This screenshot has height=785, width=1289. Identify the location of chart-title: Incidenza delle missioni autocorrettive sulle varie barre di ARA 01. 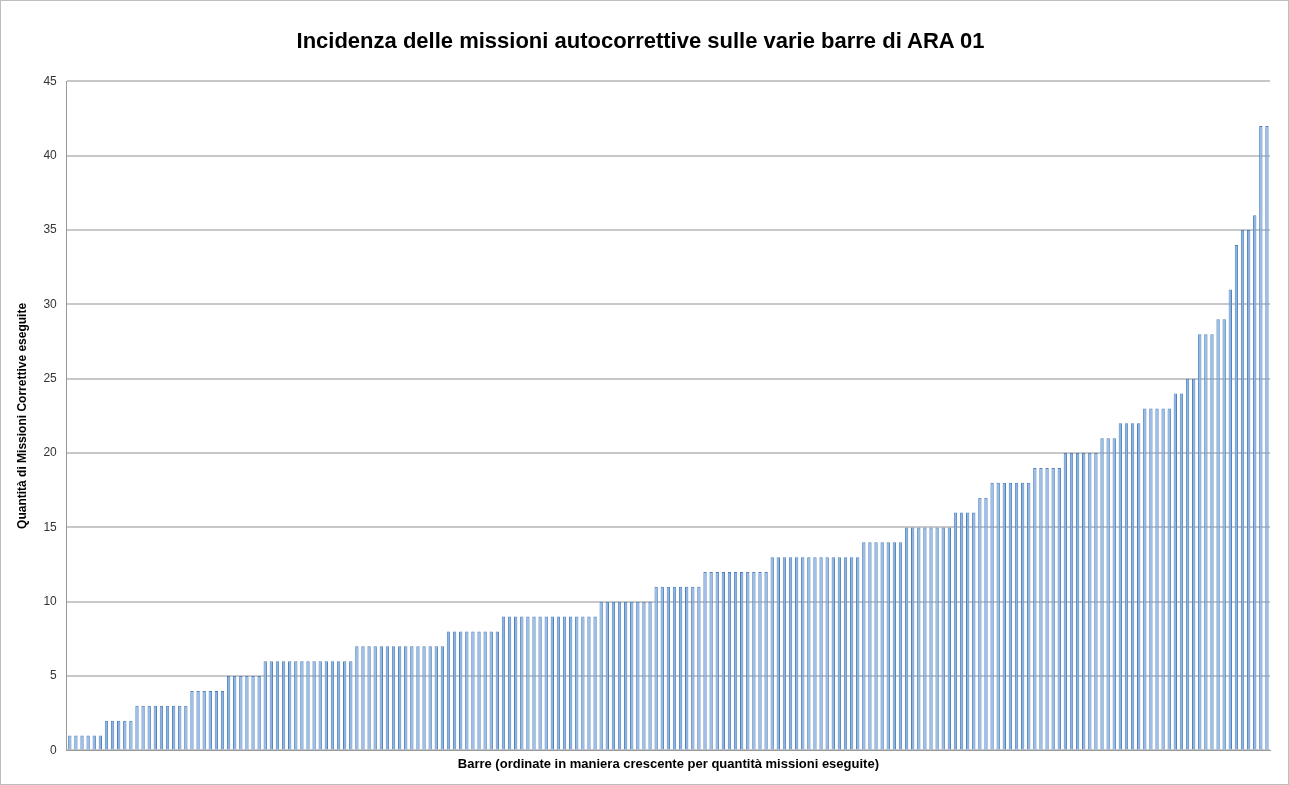
(640, 41).